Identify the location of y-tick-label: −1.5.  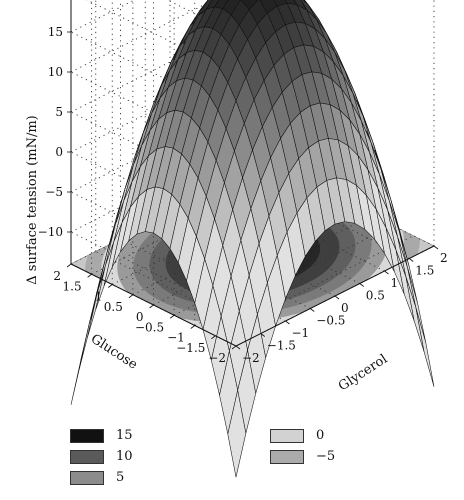
(190, 348).